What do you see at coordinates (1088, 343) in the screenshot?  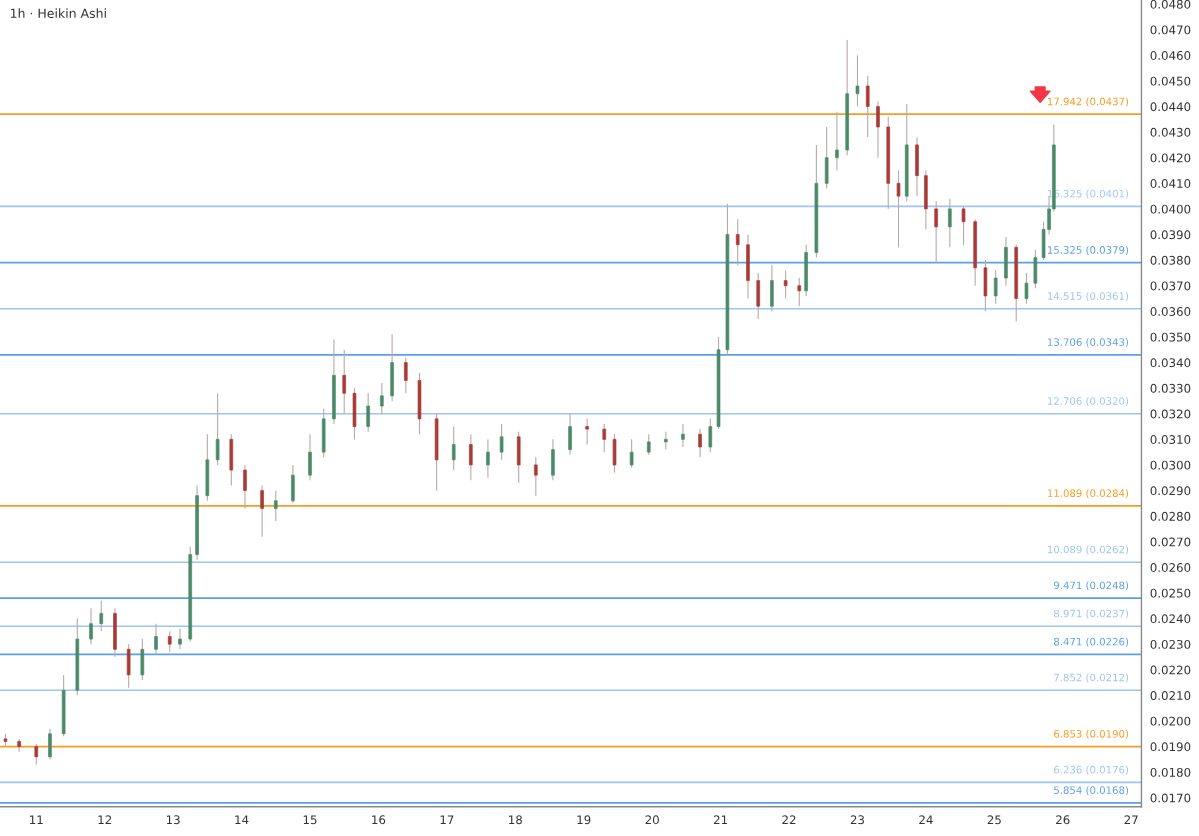 I see `ref-line-label: 13.706 (0.0343)` at bounding box center [1088, 343].